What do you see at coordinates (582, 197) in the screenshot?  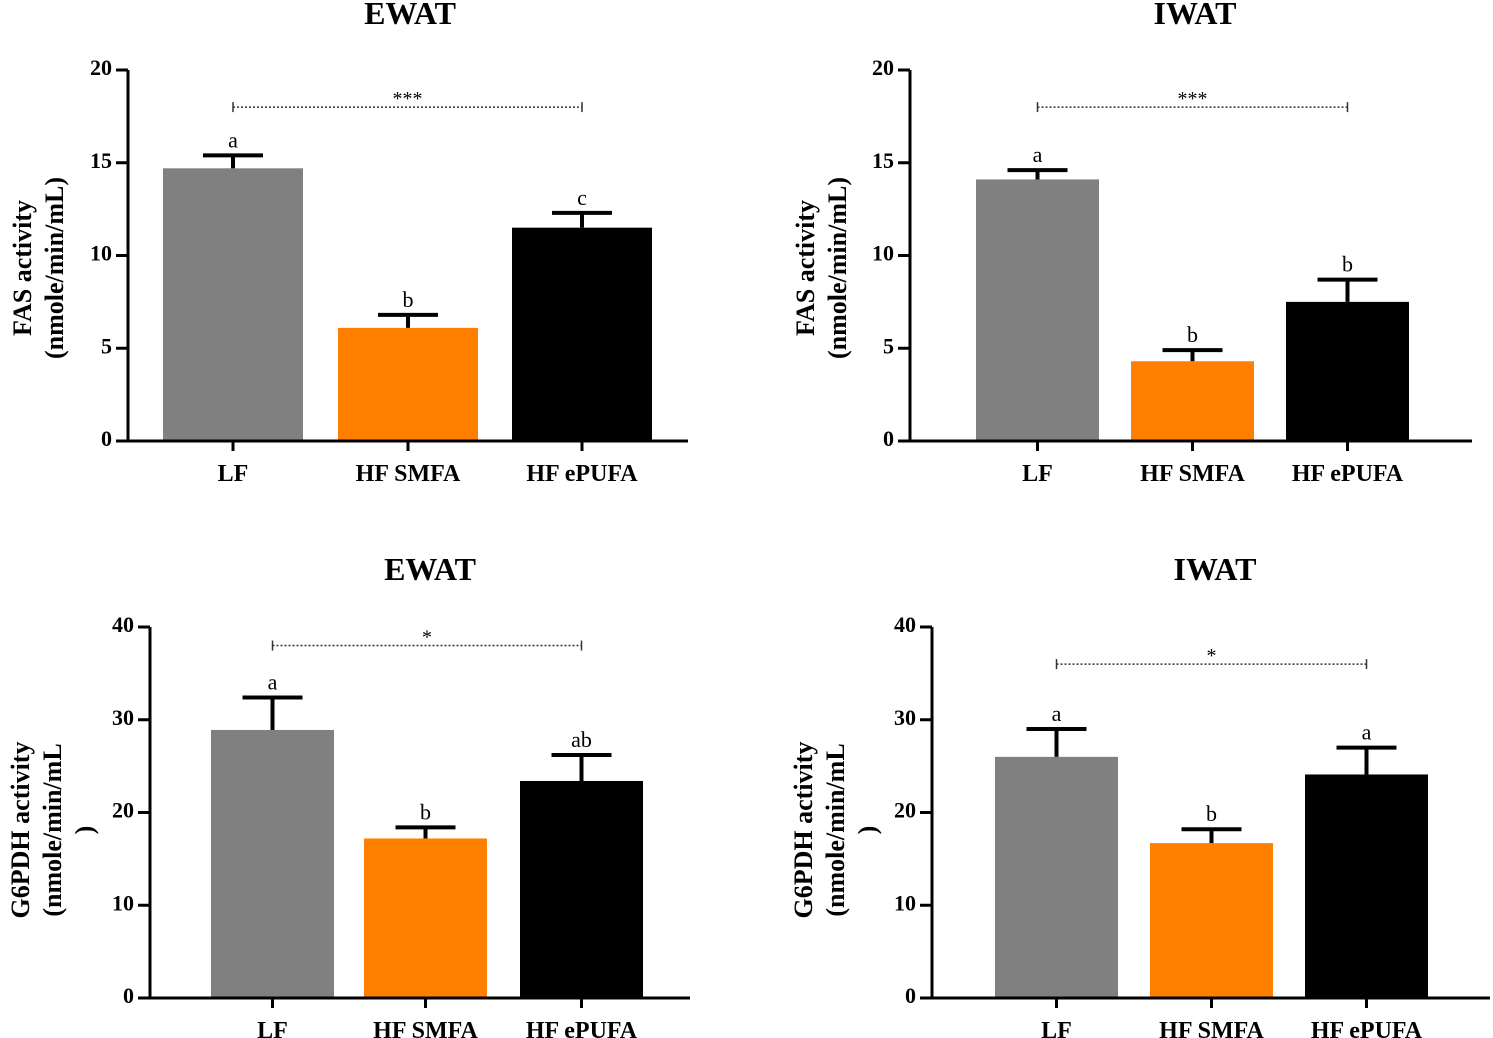 I see `significance-letter: c` at bounding box center [582, 197].